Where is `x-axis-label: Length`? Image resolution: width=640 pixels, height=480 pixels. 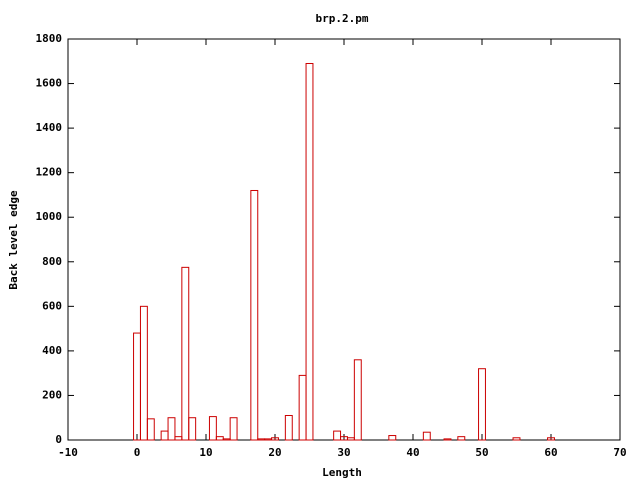 x-axis-label: Length is located at coordinates (342, 472).